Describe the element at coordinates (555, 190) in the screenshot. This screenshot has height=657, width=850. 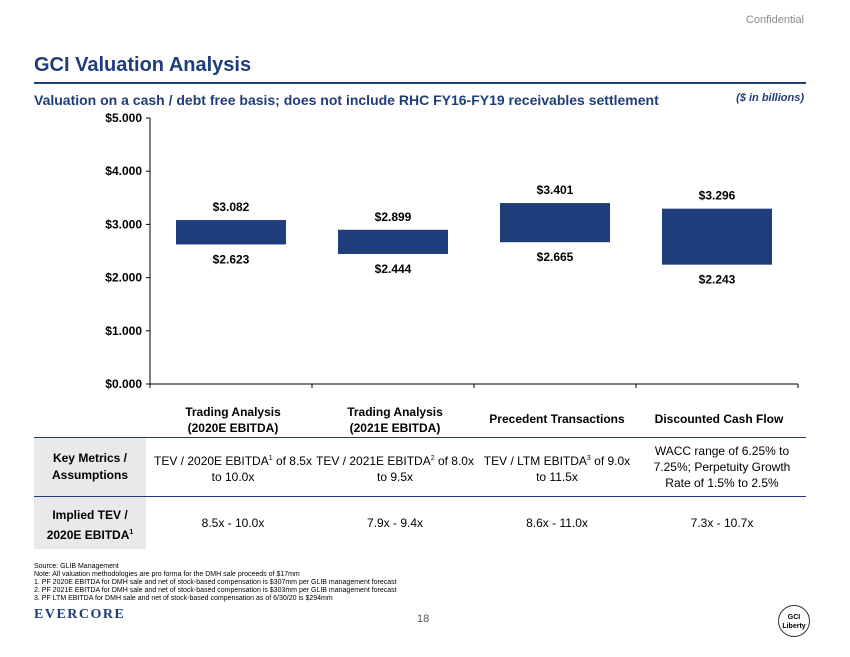
I see `high-value-label: $3.401` at that location.